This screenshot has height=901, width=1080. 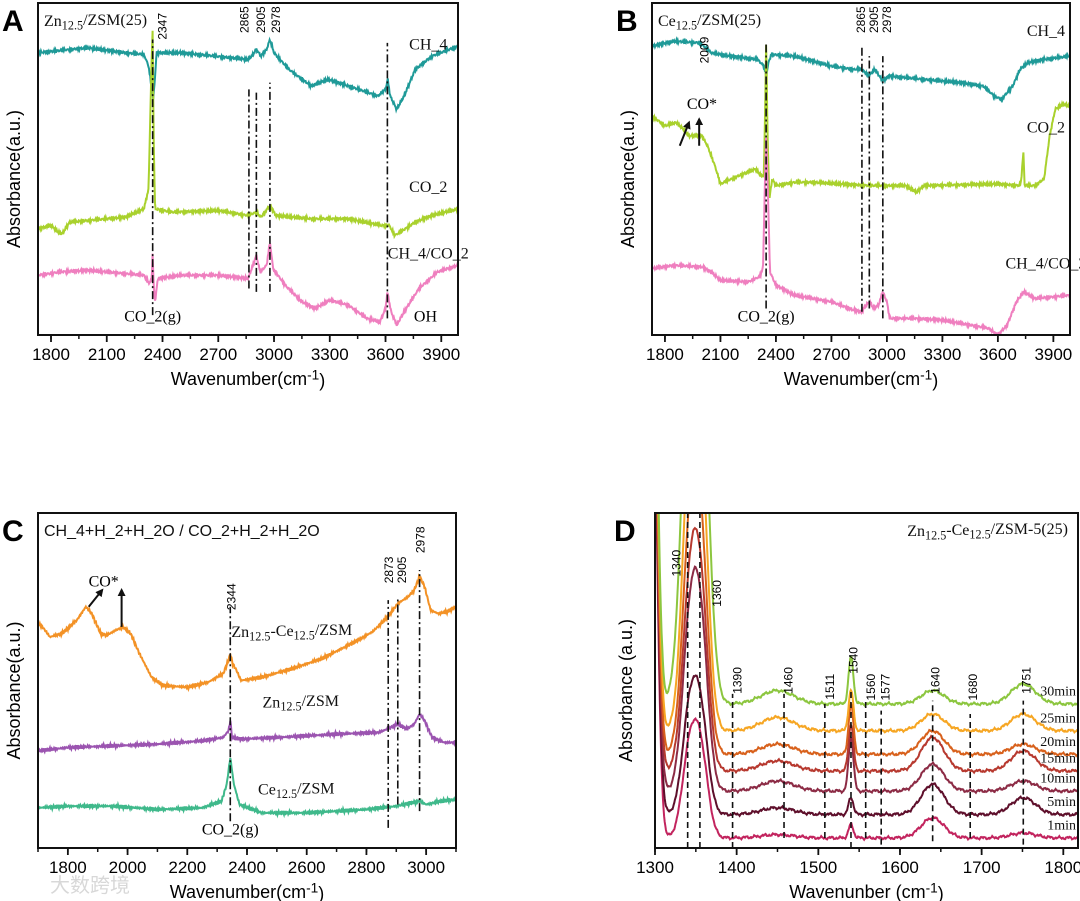 What do you see at coordinates (13, 21) in the screenshot?
I see `panel-letter: A` at bounding box center [13, 21].